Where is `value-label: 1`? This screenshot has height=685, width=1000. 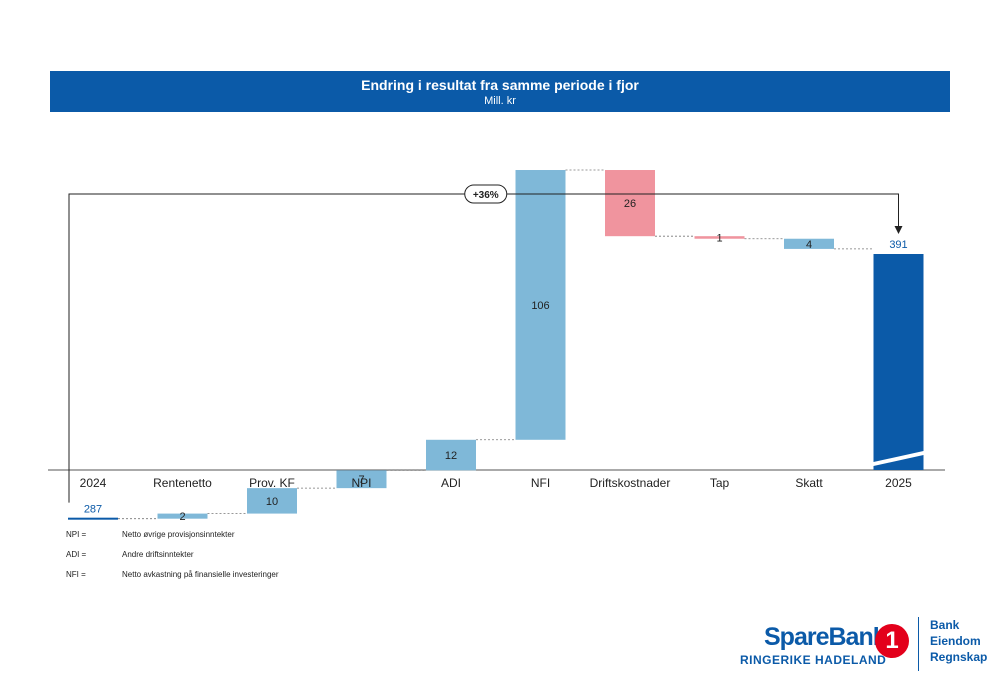 value-label: 1 is located at coordinates (719, 238).